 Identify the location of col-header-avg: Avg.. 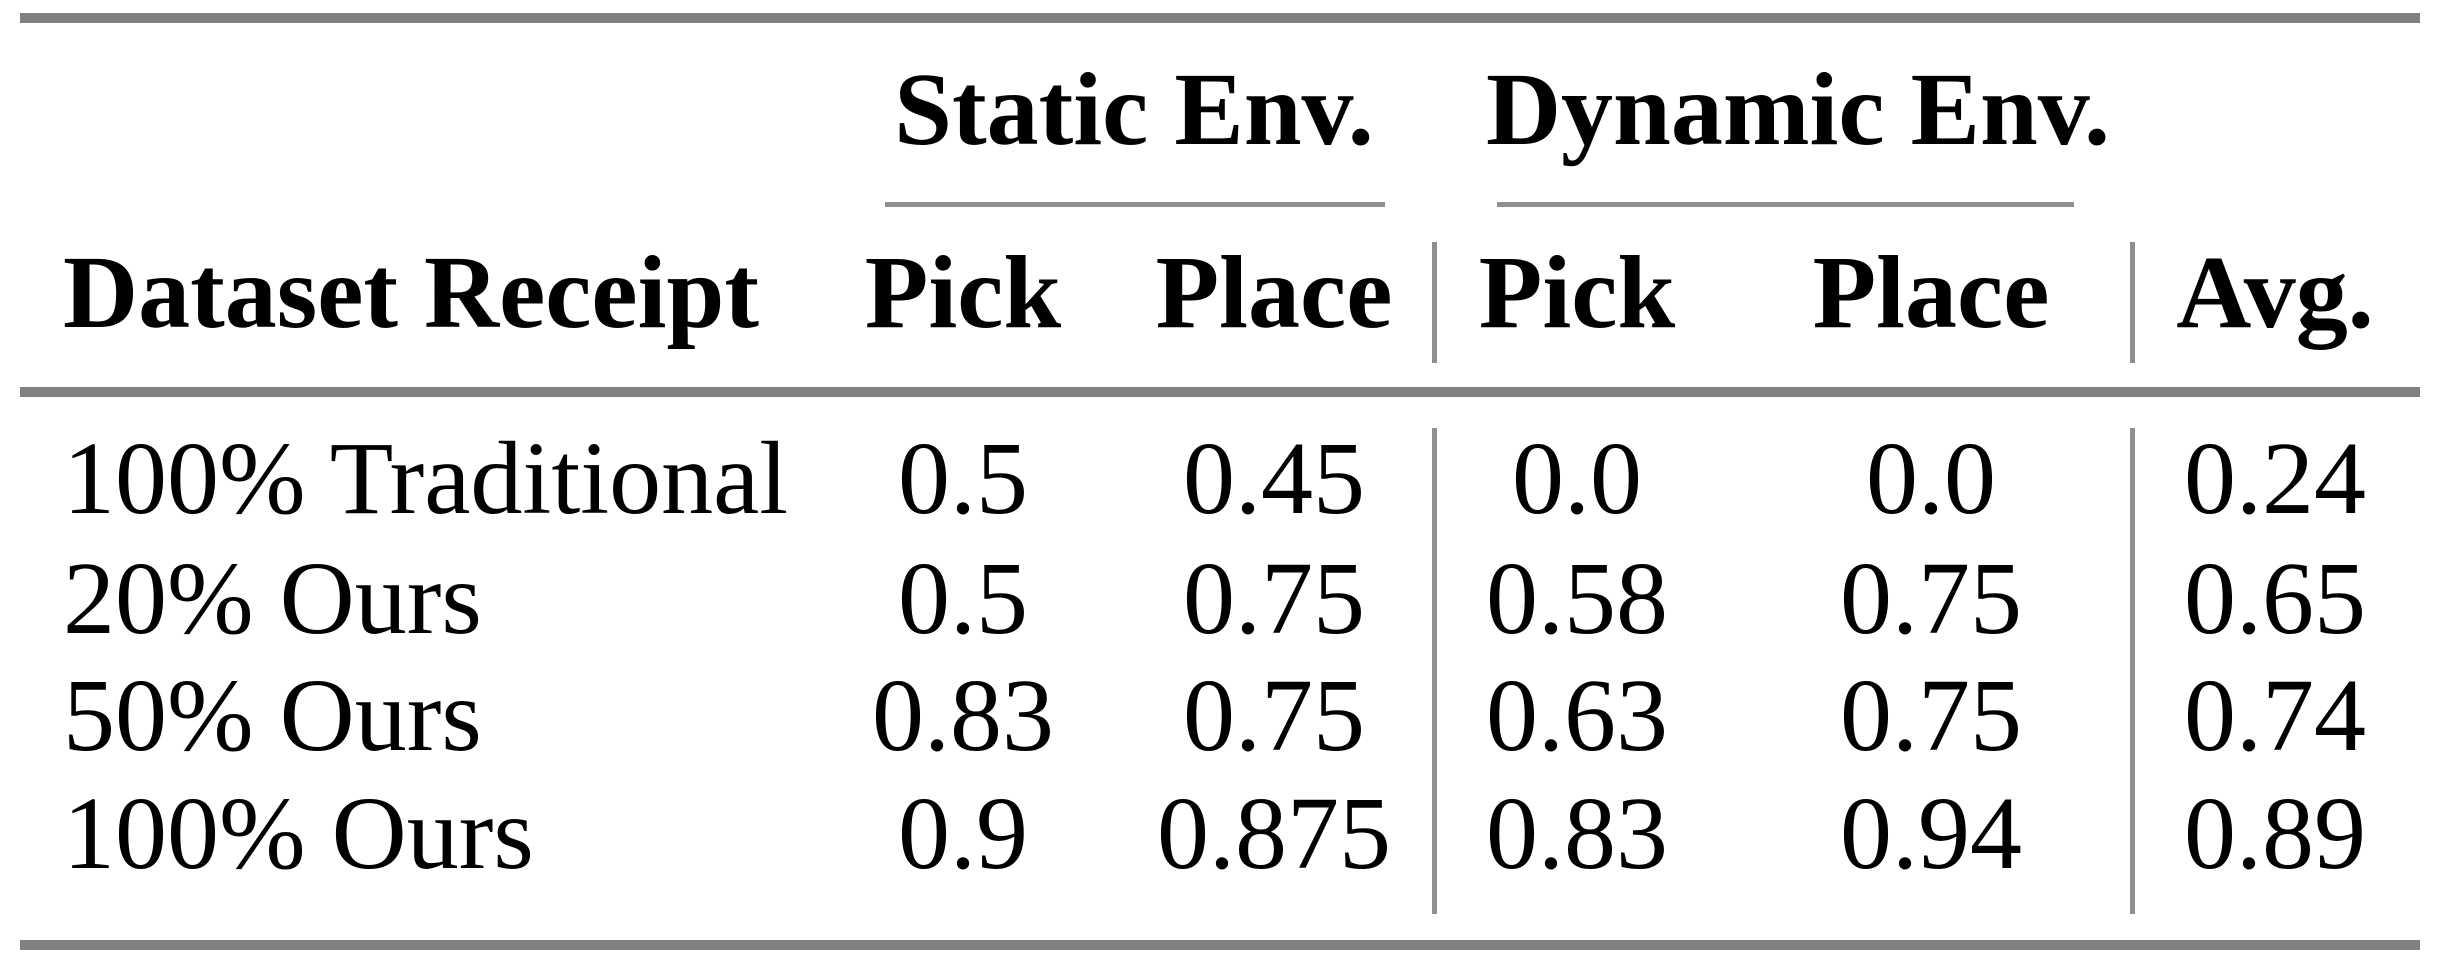
(2275, 292).